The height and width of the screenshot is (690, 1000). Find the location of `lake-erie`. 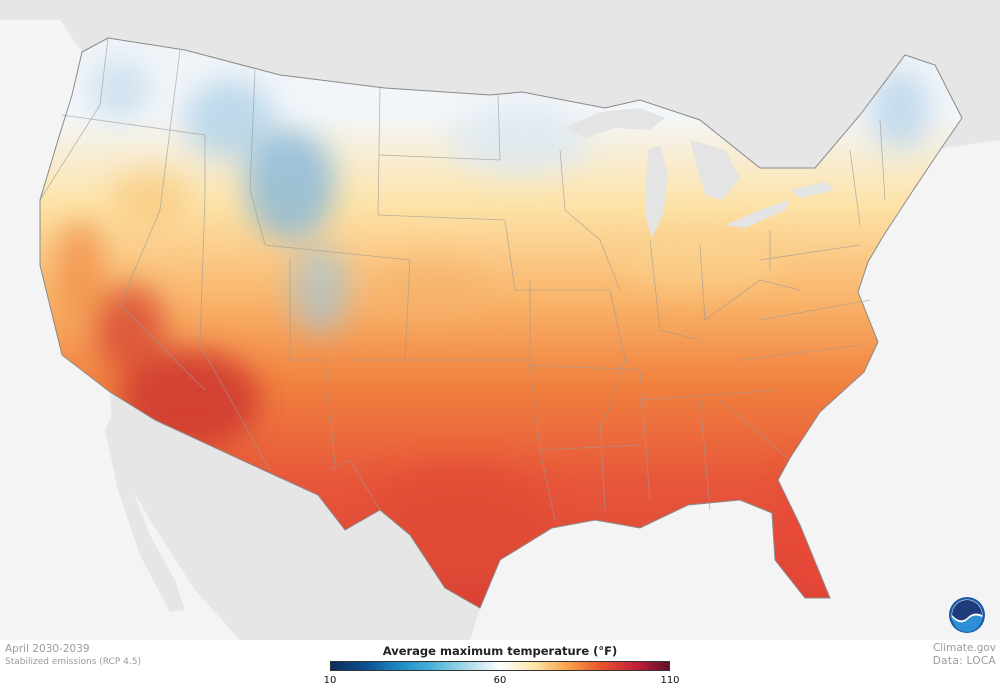

lake-erie is located at coordinates (757, 214).